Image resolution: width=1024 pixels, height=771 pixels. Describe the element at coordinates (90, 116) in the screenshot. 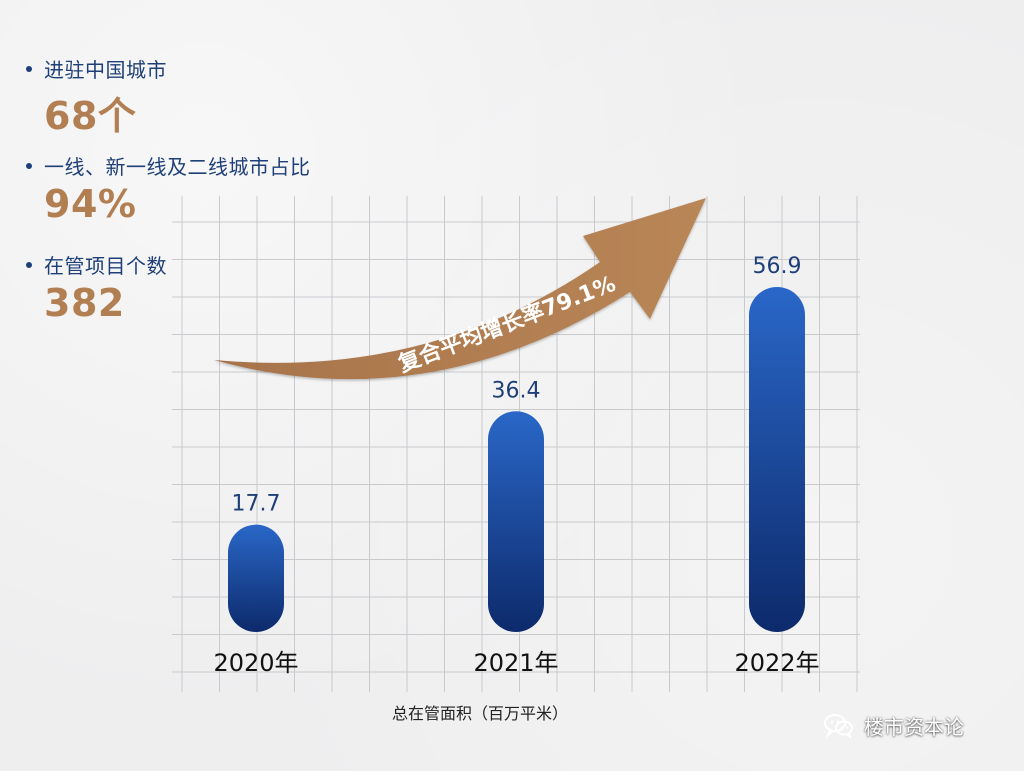

I see `stat-value: 68个` at that location.